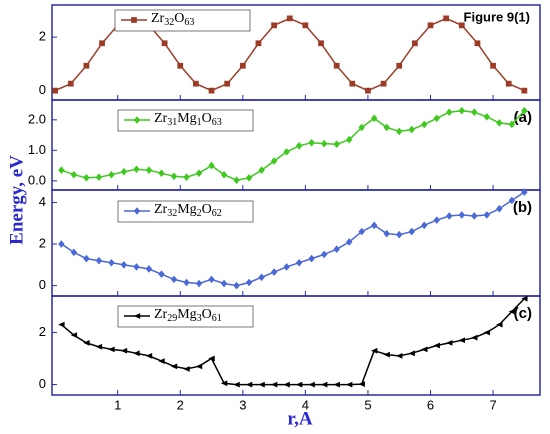  I want to click on x-tick-label: 4, so click(305, 404).